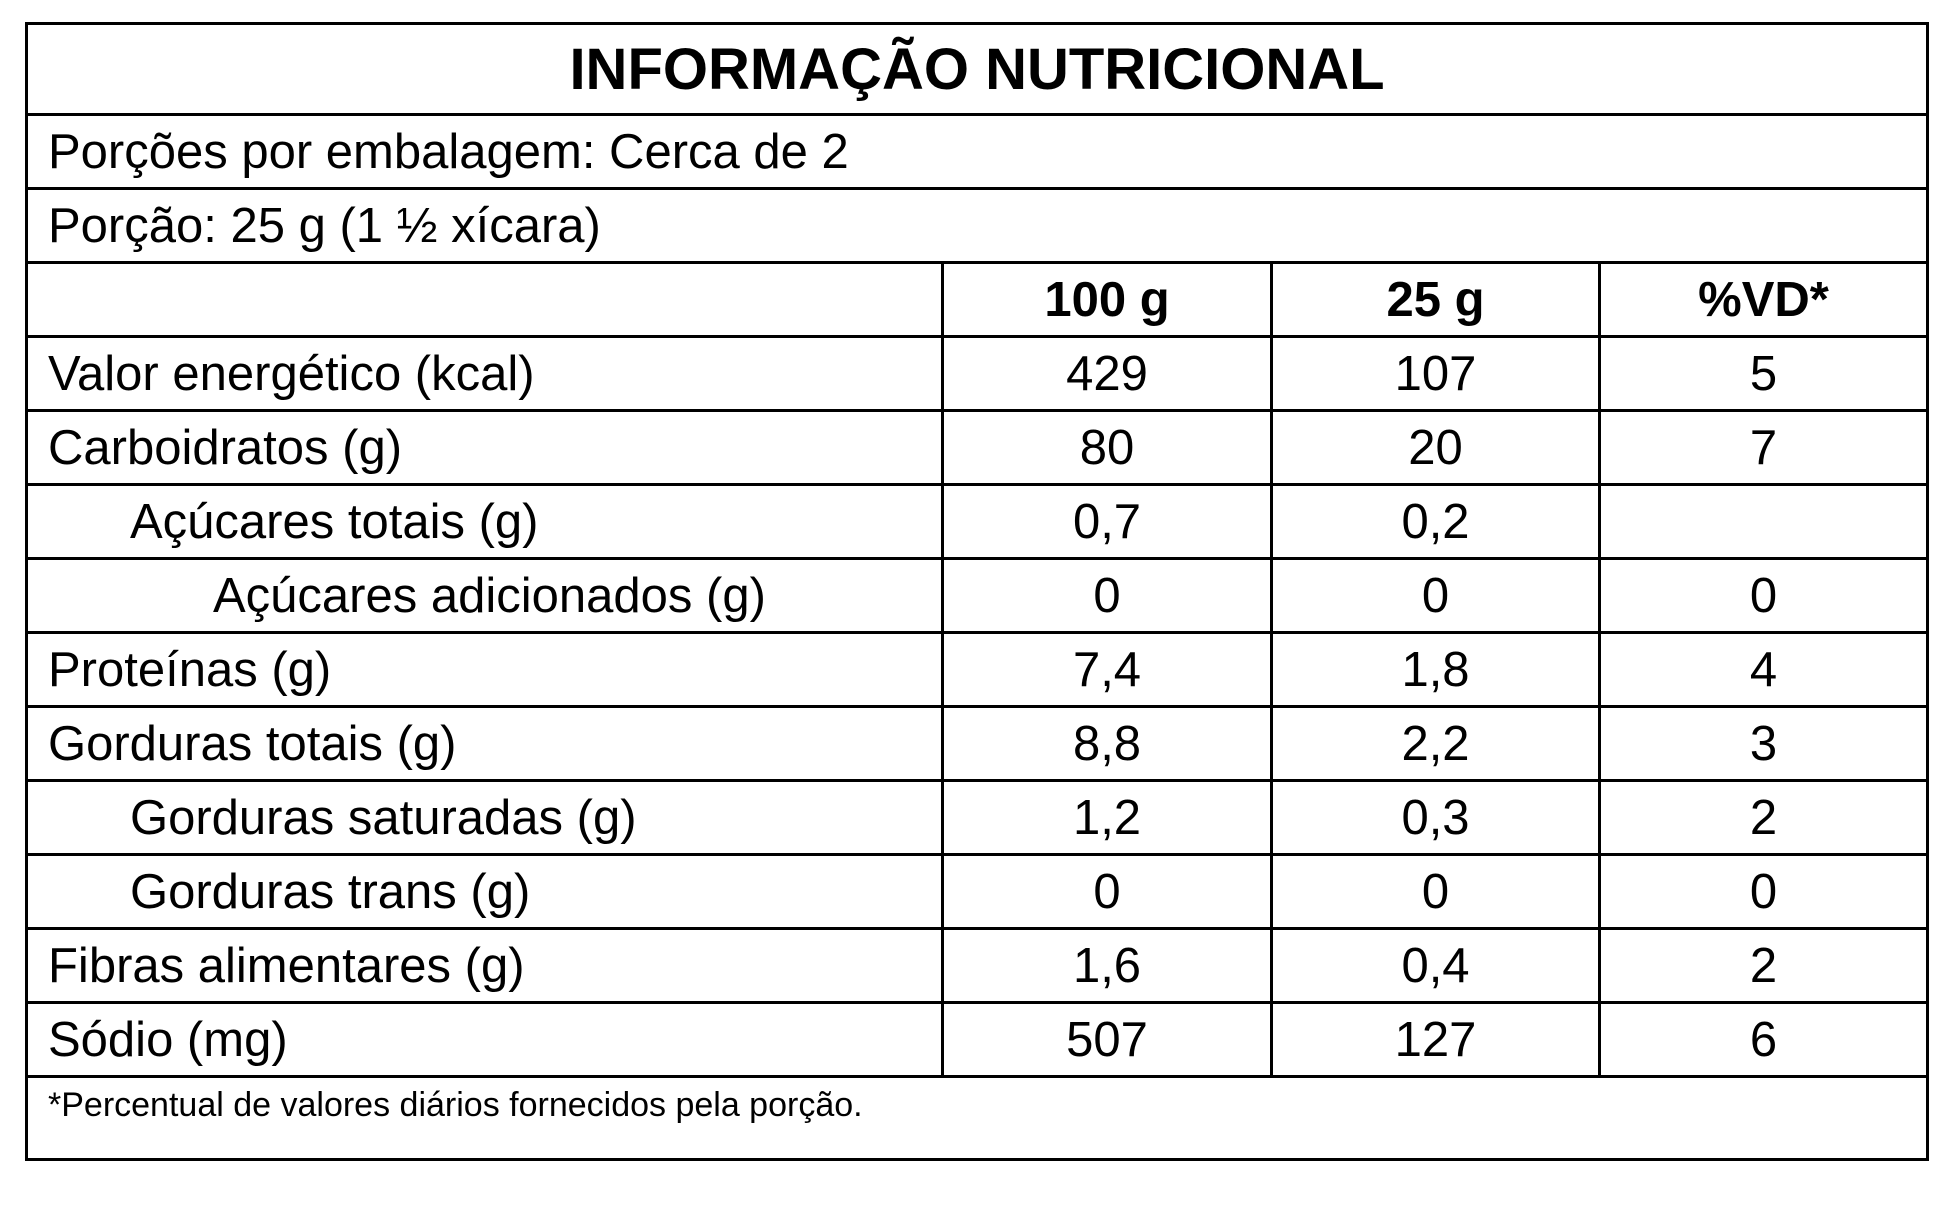 The width and height of the screenshot is (1952, 1222). I want to click on value-serving: 127, so click(1435, 1039).